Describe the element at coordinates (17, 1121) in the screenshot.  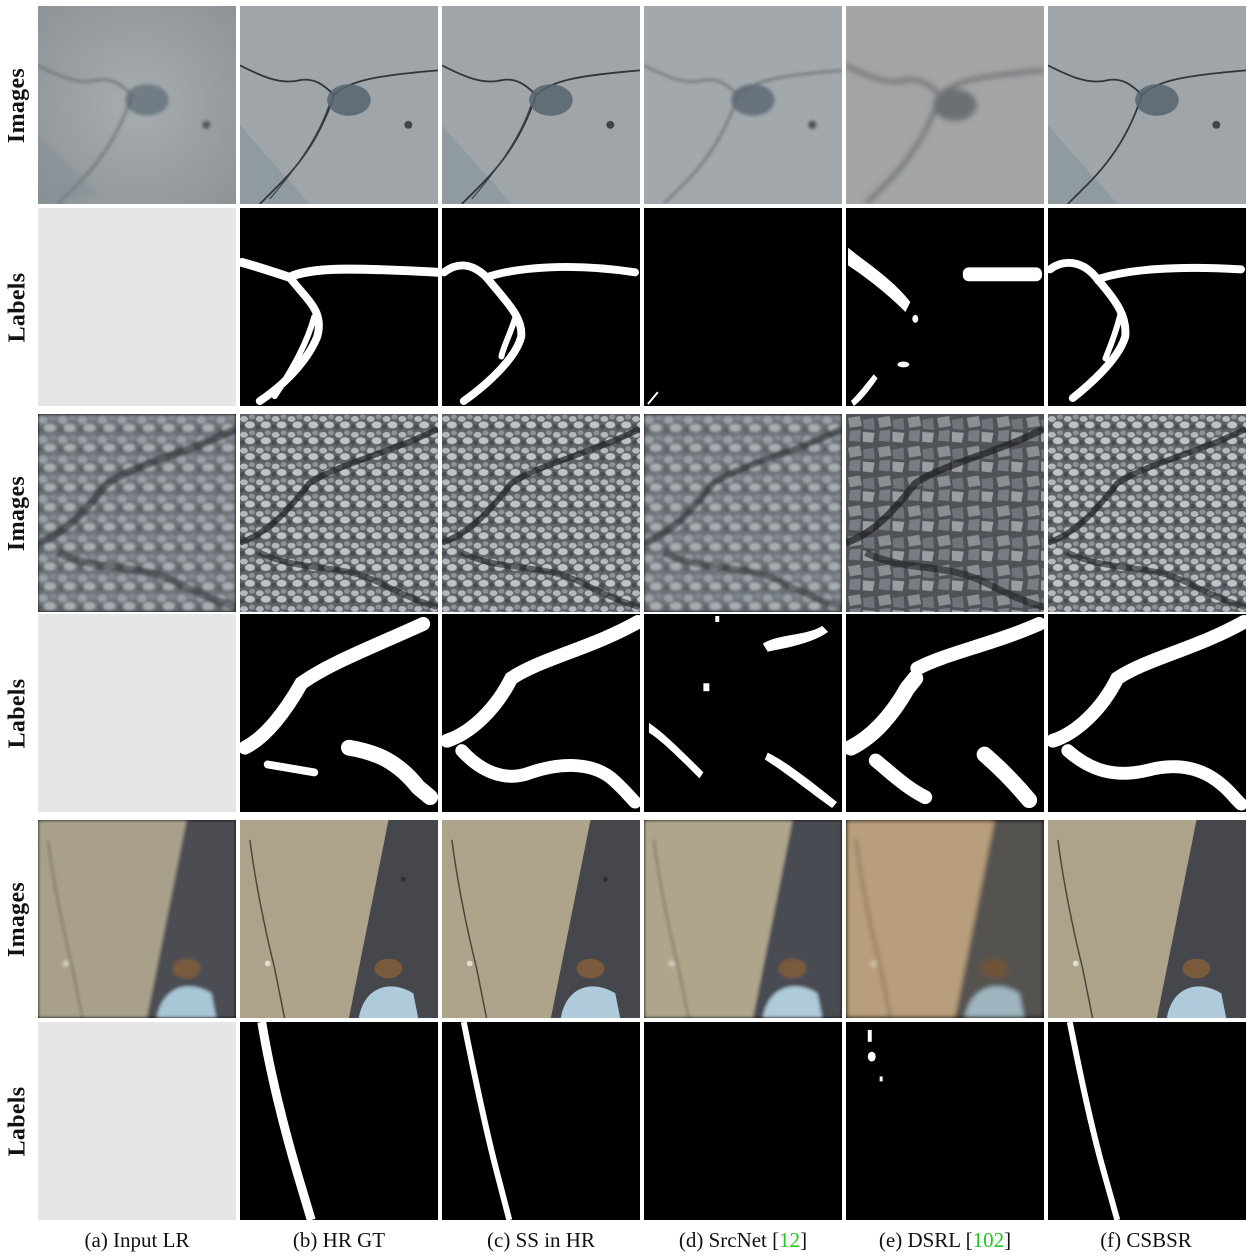
I see `row-label-labels-3: Labels` at that location.